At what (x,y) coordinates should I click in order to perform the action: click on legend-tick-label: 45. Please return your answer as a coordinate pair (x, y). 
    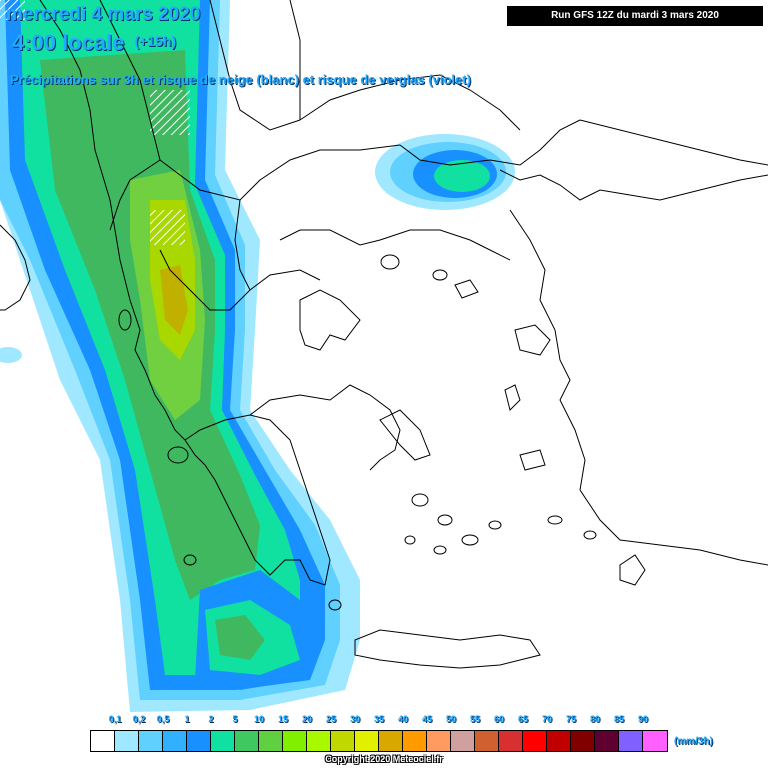
    Looking at the image, I should click on (427, 719).